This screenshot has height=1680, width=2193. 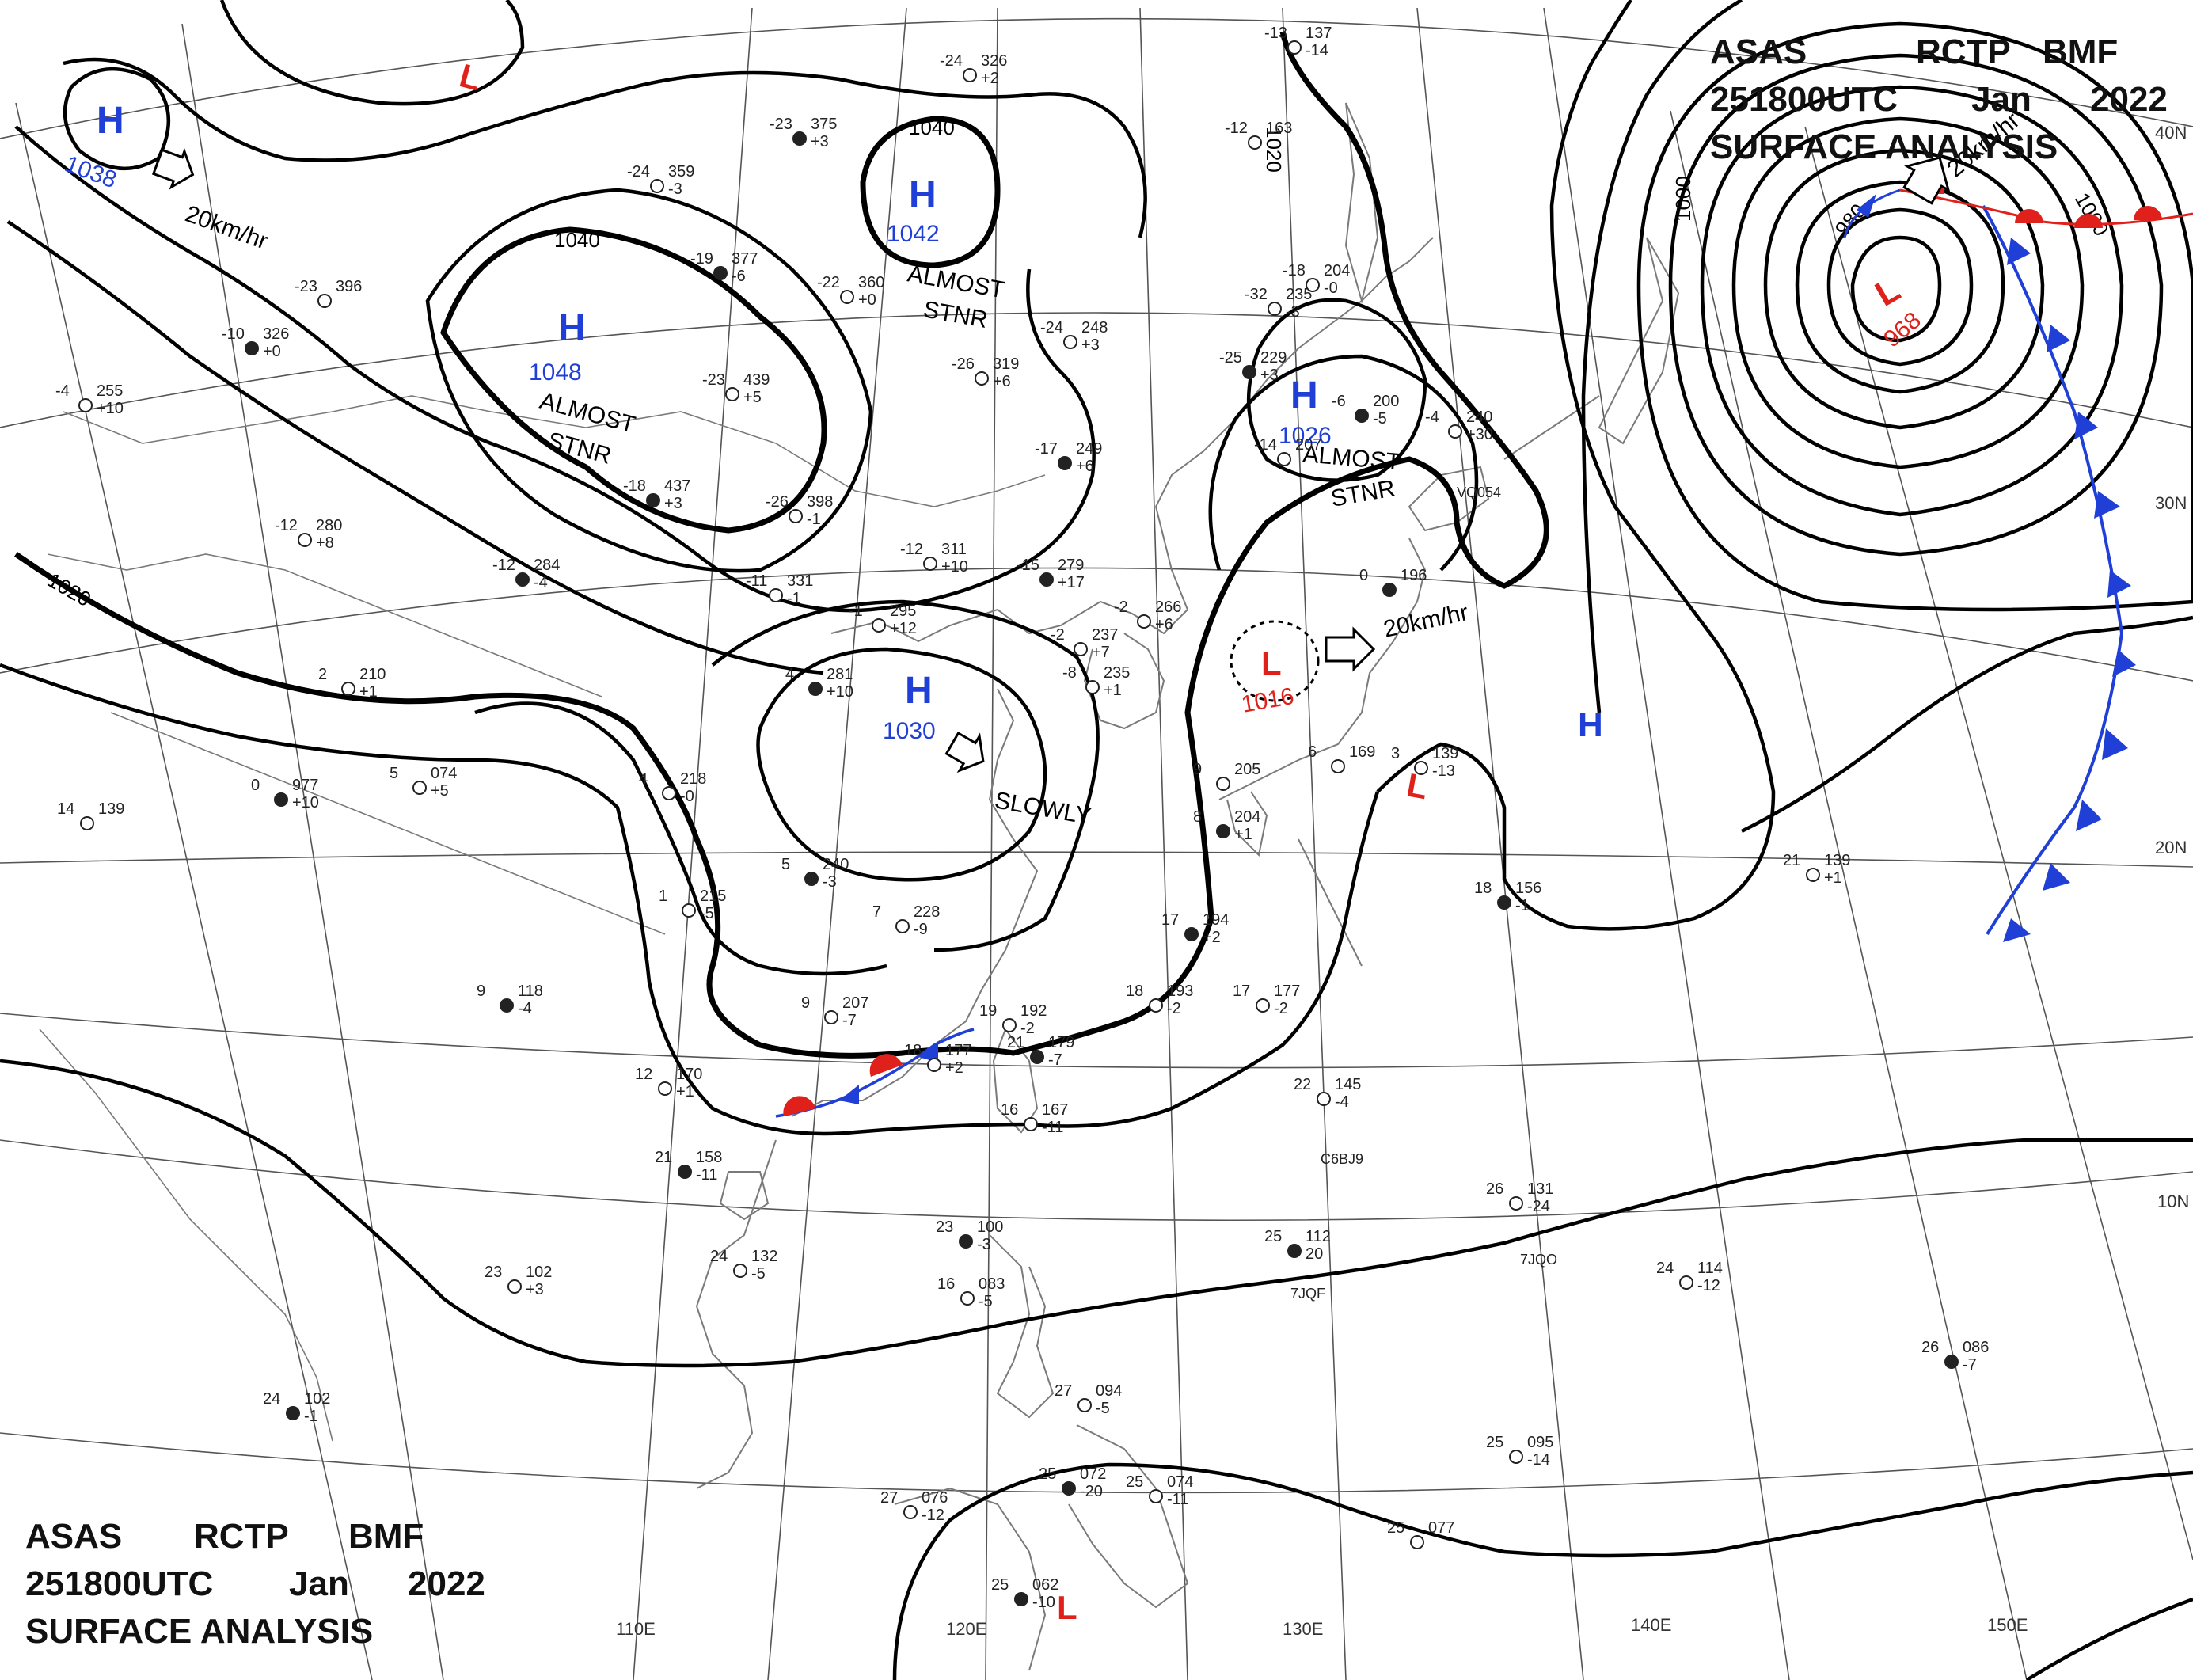 I want to click on coast-japan-kyushu, so click(x=1247, y=824).